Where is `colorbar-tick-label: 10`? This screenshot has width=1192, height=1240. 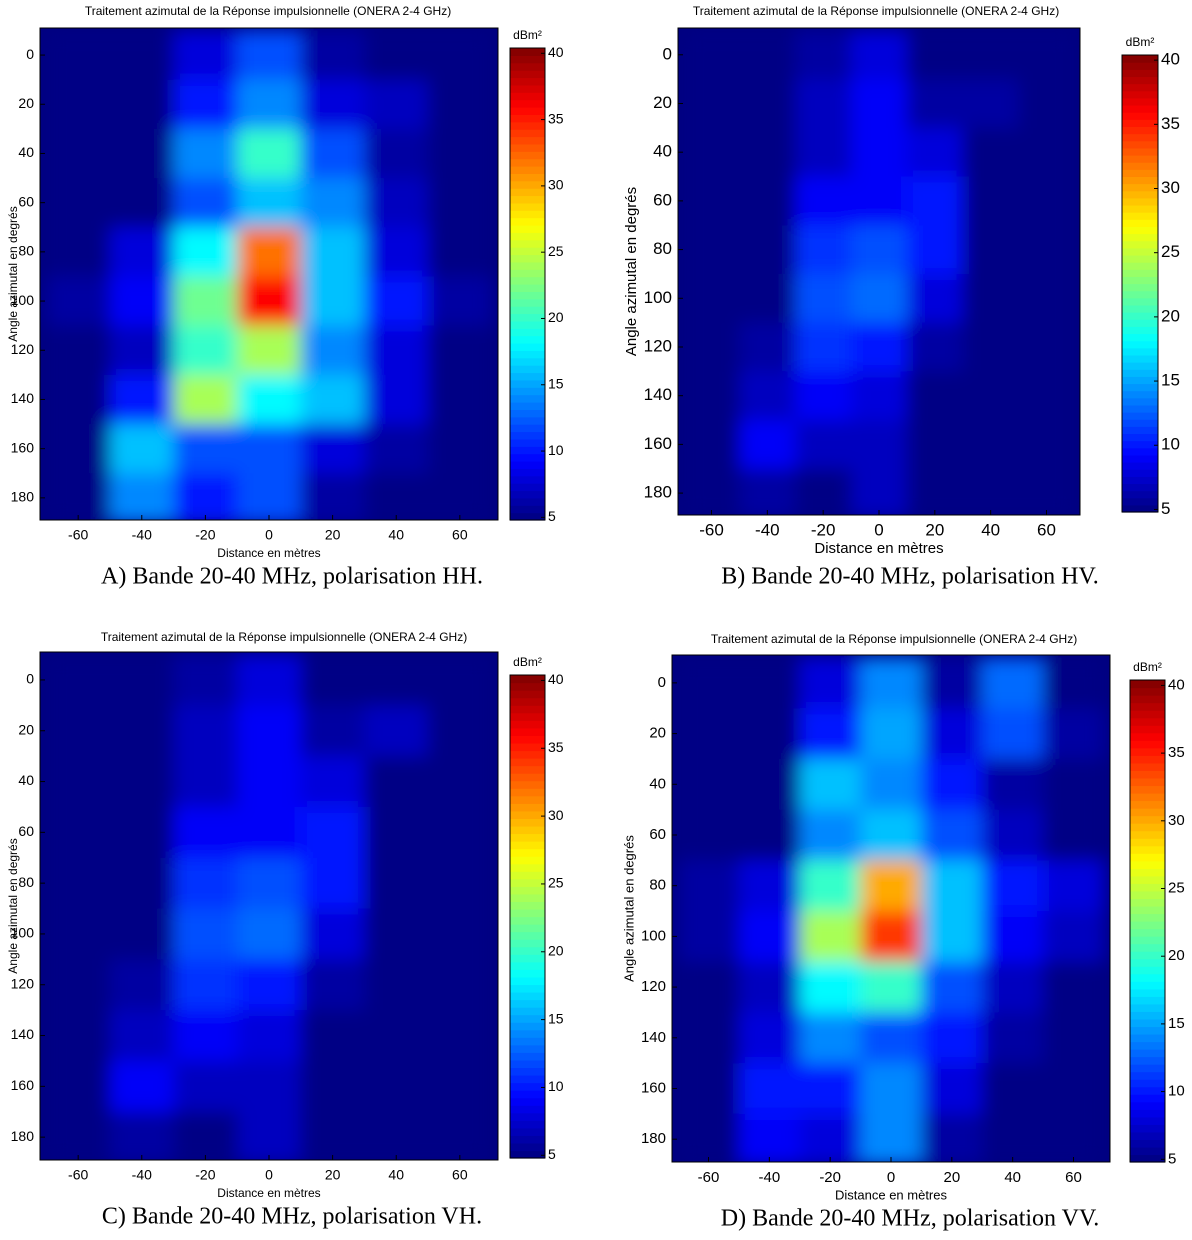 colorbar-tick-label: 10 is located at coordinates (1176, 1091).